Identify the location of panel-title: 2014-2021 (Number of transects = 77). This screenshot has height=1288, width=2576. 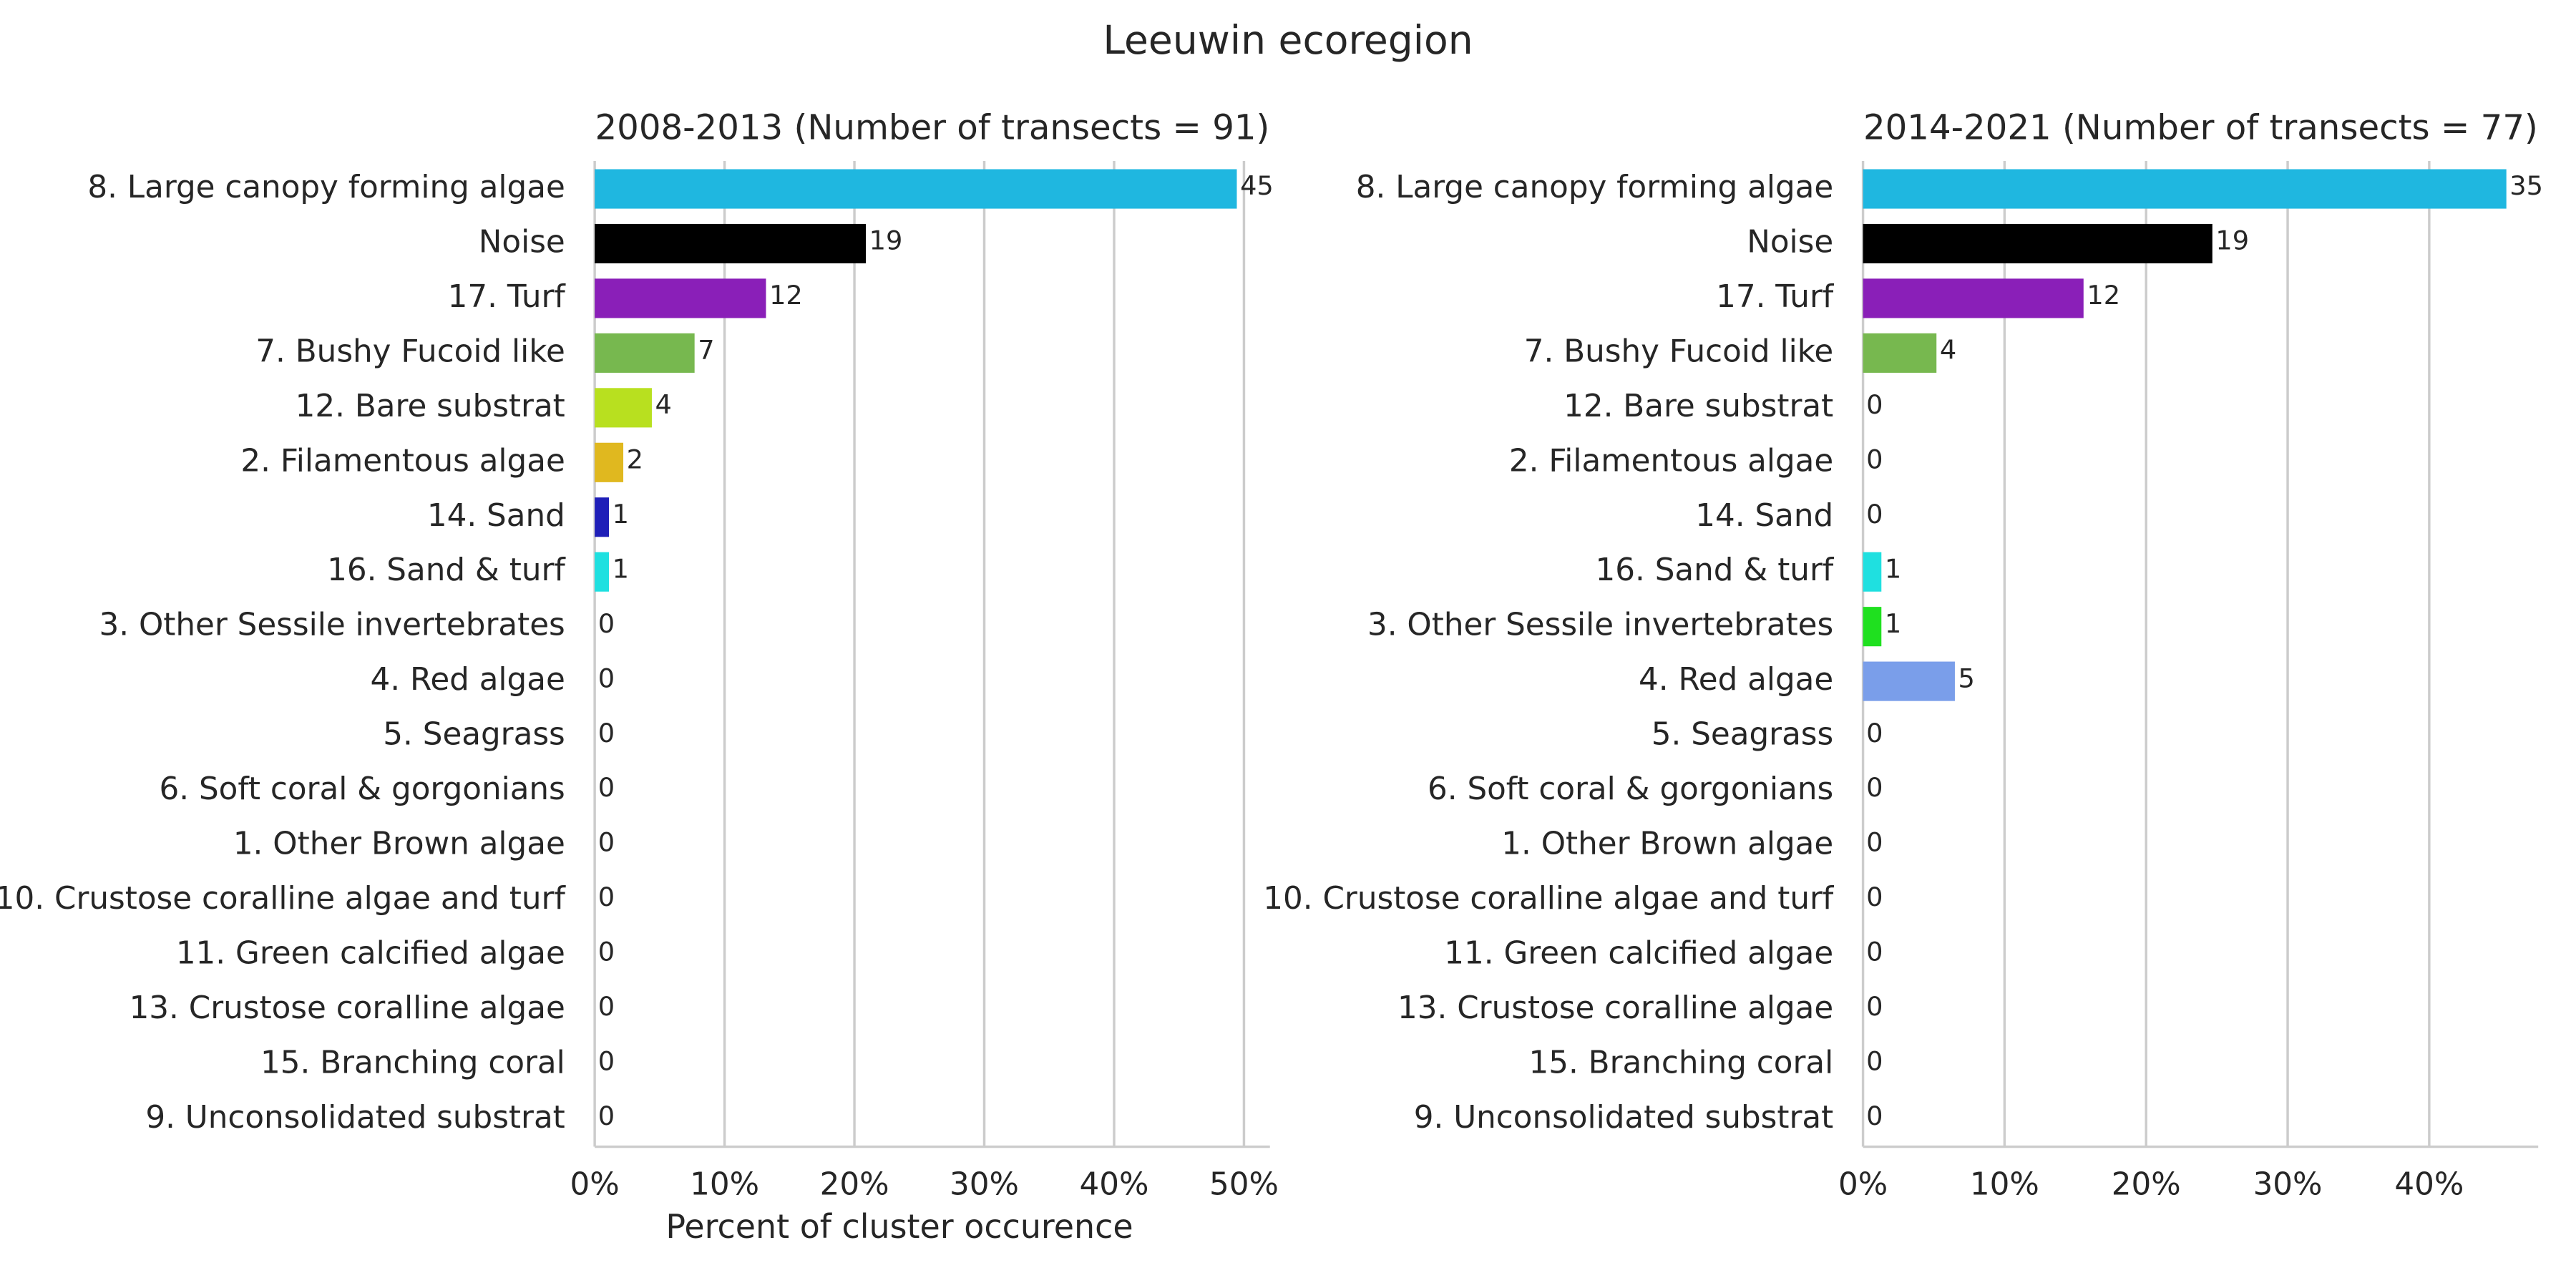
(2200, 127).